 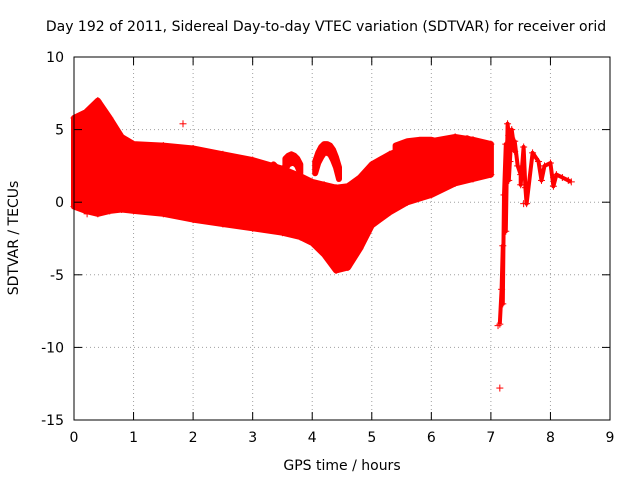 What do you see at coordinates (59, 203) in the screenshot?
I see `y-tick-label: 0` at bounding box center [59, 203].